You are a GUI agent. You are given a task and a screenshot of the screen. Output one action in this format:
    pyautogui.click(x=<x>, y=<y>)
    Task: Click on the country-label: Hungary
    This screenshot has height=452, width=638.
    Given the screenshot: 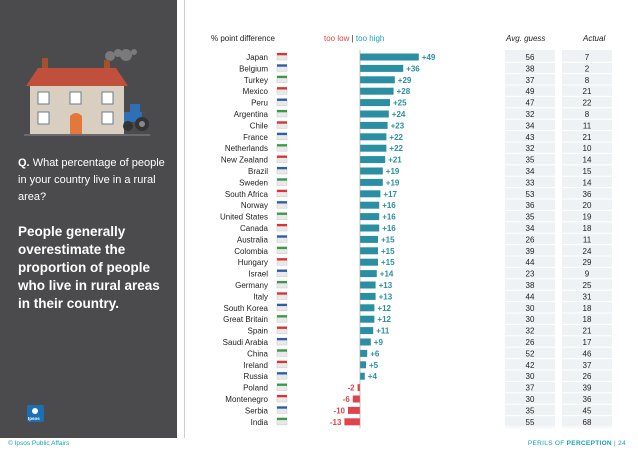 What is the action you would take?
    pyautogui.click(x=253, y=262)
    